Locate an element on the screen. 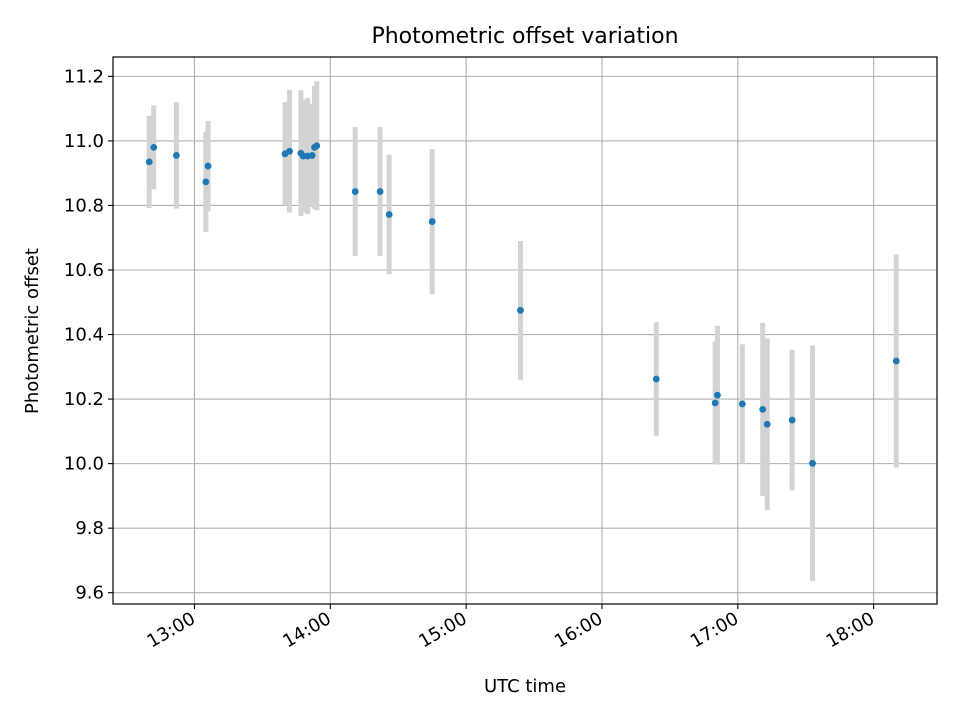 Image resolution: width=960 pixels, height=720 pixels. chart-title: Photometric offset variation is located at coordinates (524, 36).